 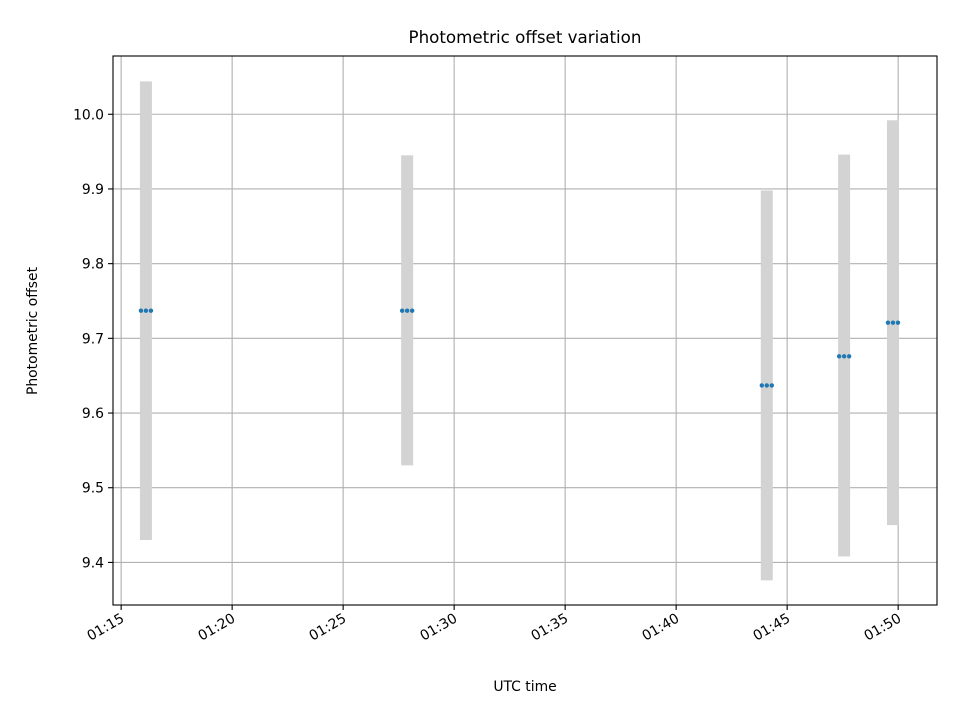 What do you see at coordinates (33, 330) in the screenshot?
I see `y-axis-title: Photometric offset` at bounding box center [33, 330].